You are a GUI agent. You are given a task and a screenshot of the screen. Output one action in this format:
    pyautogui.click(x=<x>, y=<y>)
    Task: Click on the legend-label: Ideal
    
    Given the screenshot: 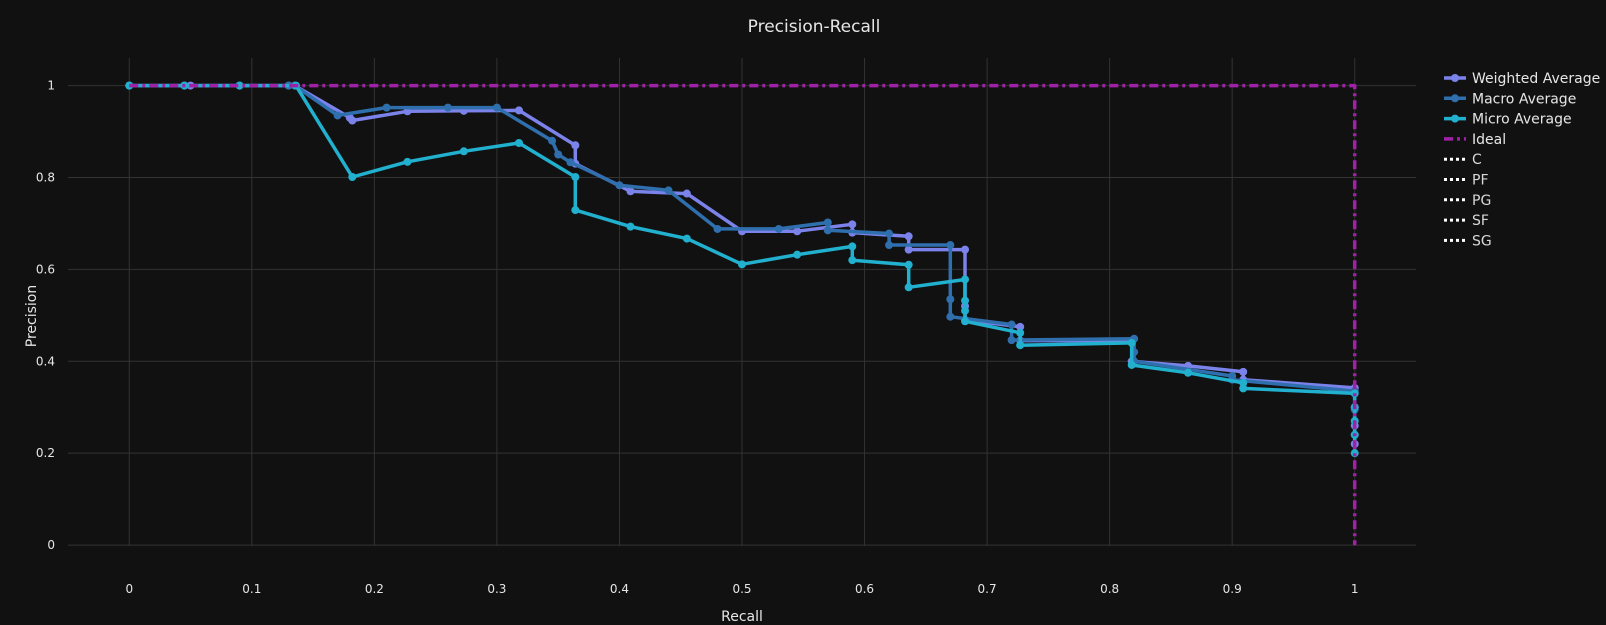 What is the action you would take?
    pyautogui.click(x=1489, y=140)
    